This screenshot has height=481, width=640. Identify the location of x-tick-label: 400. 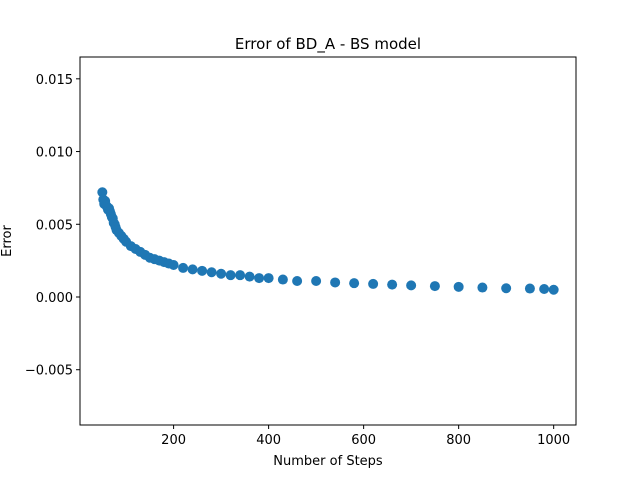
(268, 440).